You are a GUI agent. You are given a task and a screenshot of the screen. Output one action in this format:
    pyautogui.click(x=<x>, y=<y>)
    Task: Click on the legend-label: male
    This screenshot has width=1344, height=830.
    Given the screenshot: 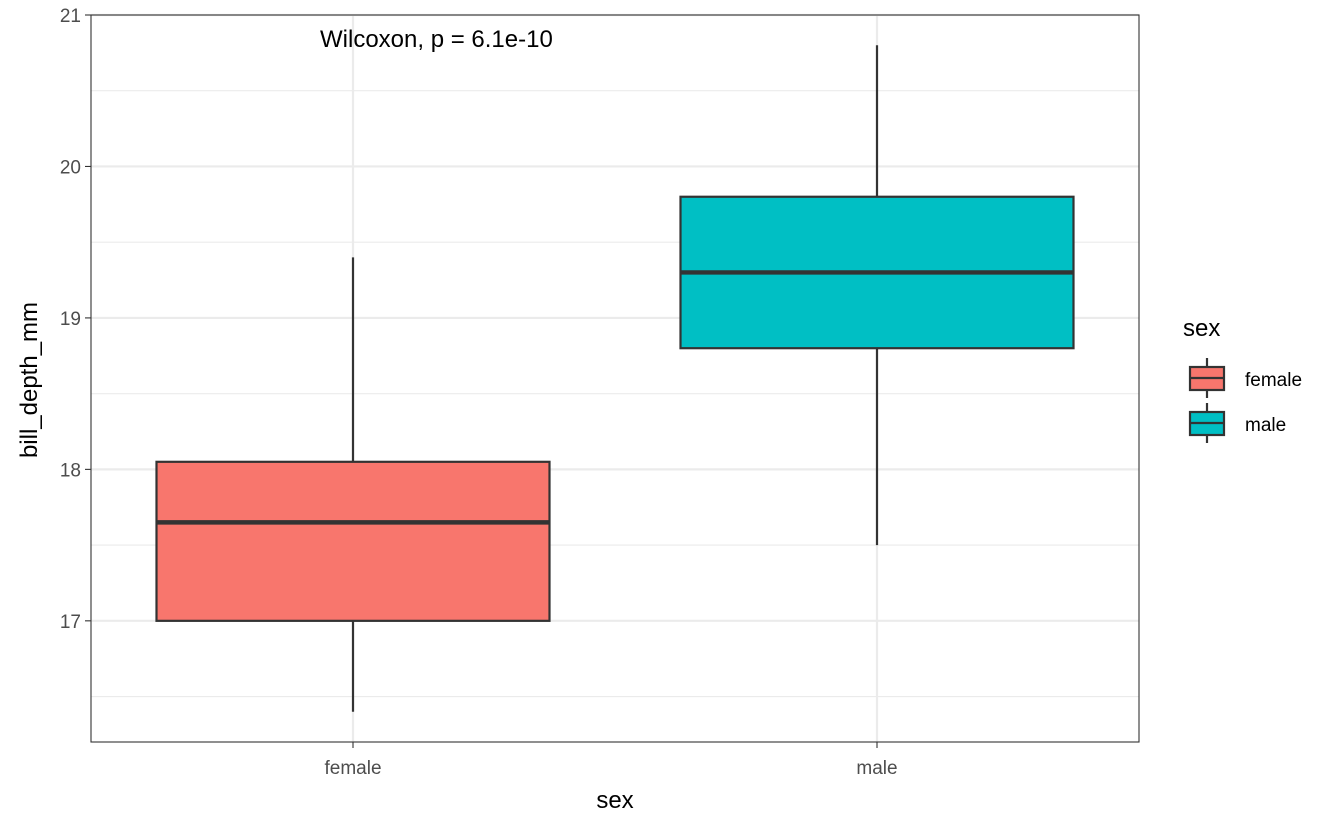 What is the action you would take?
    pyautogui.click(x=1265, y=425)
    